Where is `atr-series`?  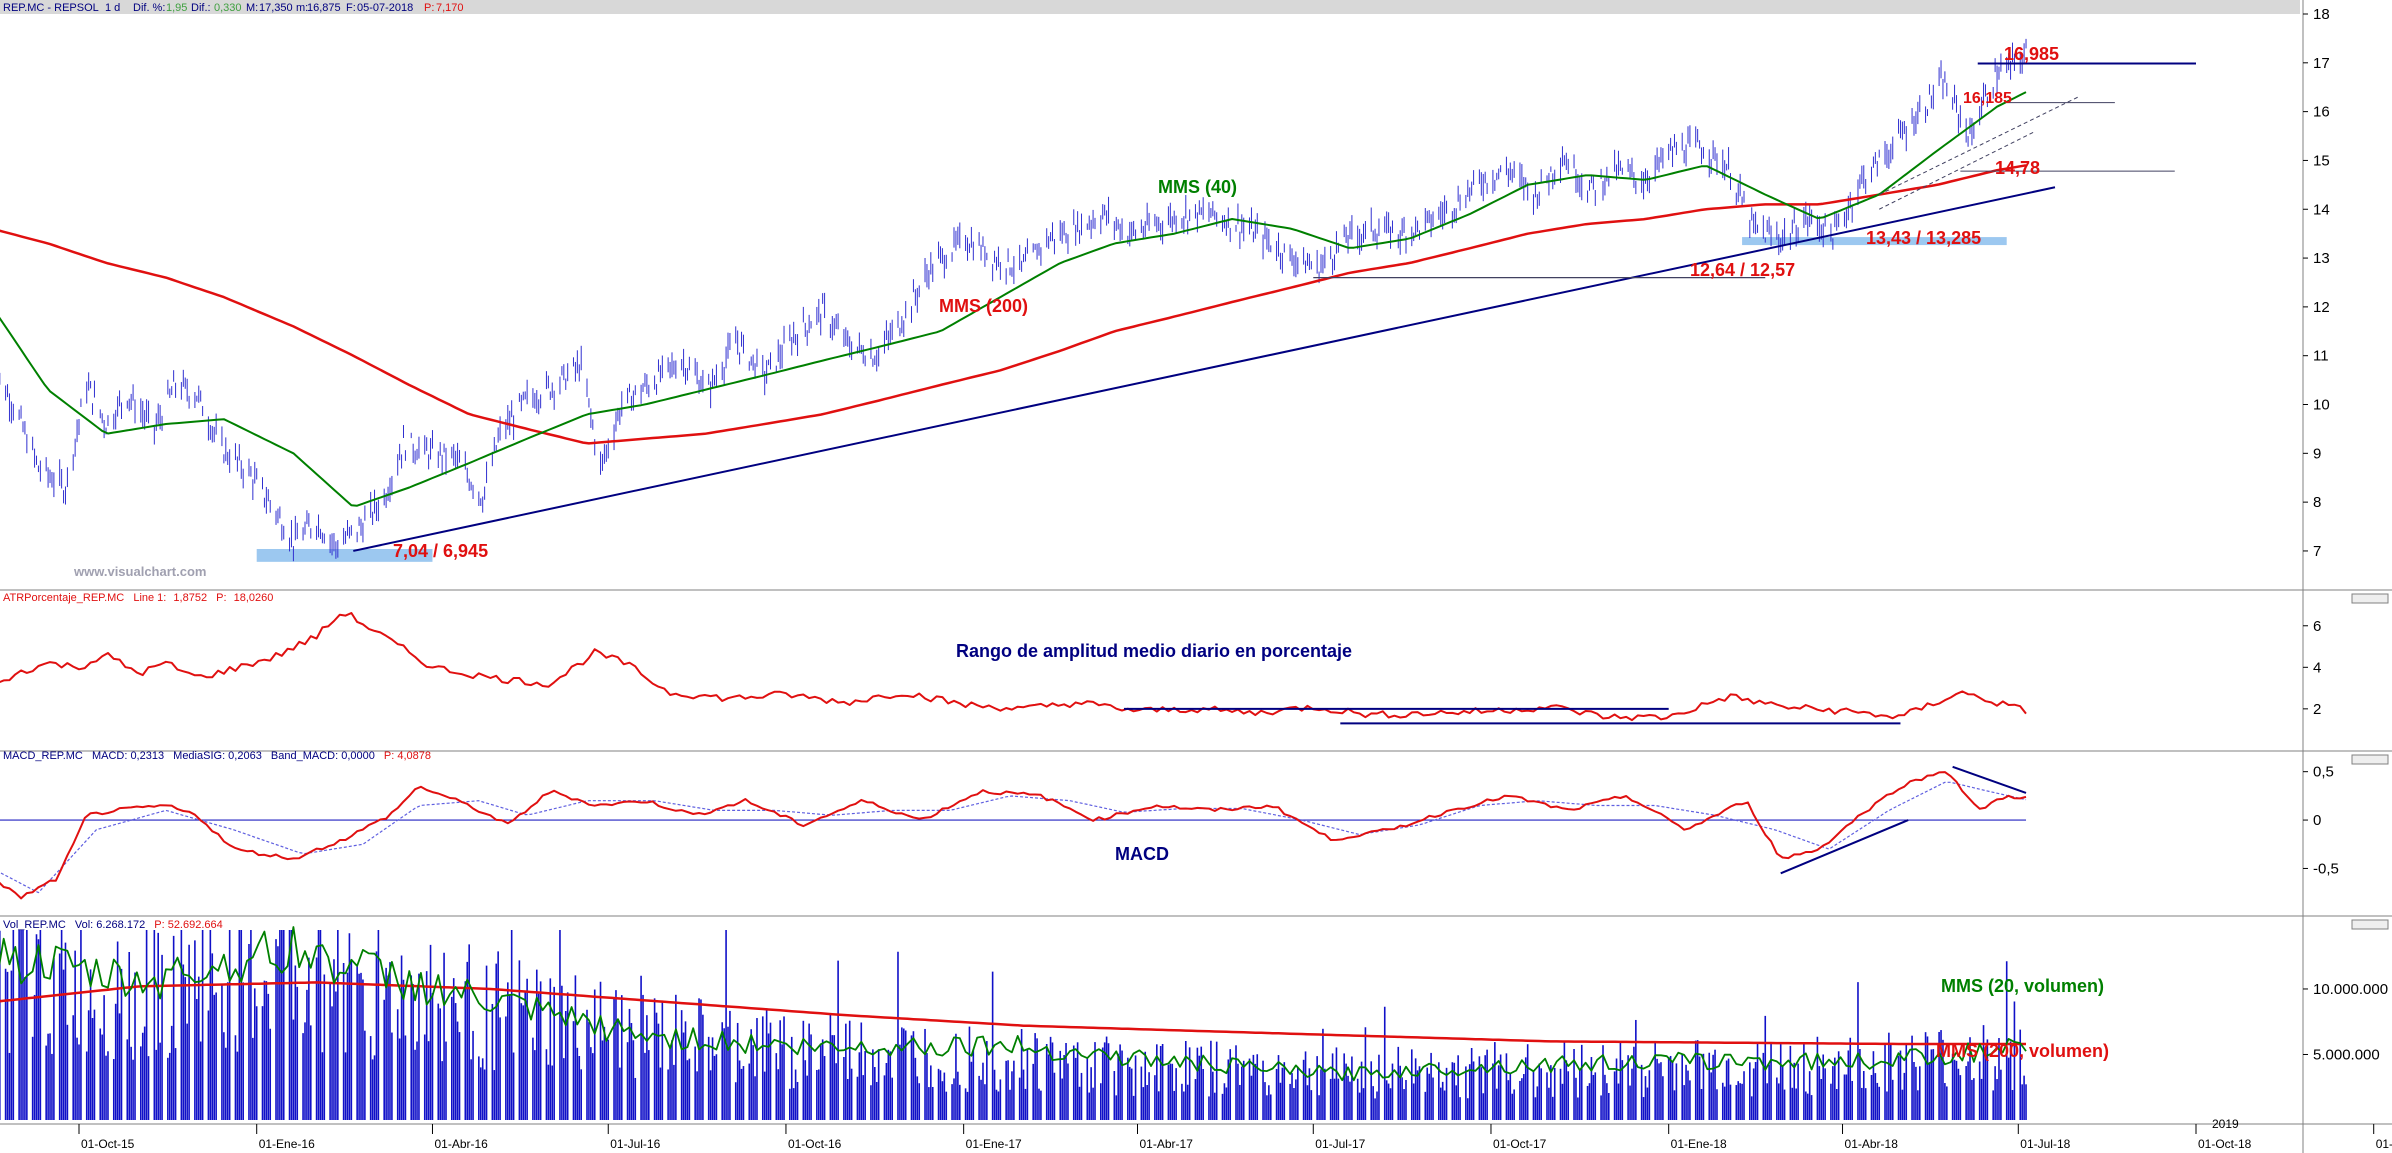 atr-series is located at coordinates (1013, 668).